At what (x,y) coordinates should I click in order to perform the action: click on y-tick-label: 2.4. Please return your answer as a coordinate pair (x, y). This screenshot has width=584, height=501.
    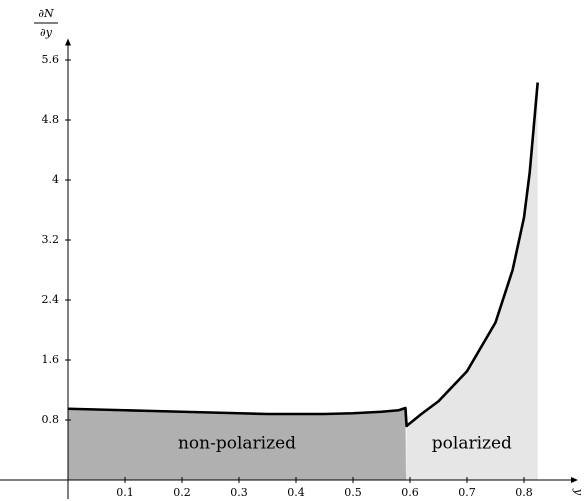
    Looking at the image, I should click on (51, 299).